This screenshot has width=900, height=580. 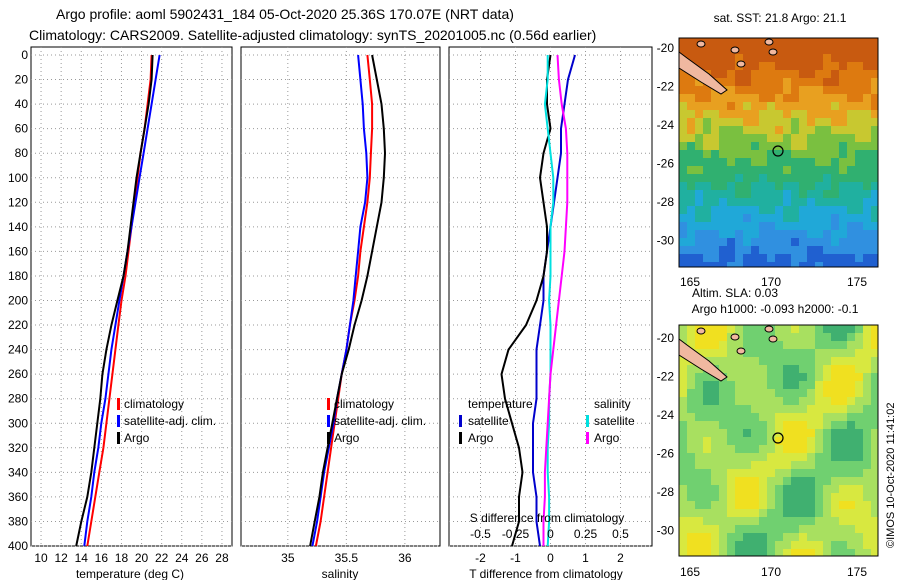 I want to click on depth-tick-label: 120, so click(x=18, y=202).